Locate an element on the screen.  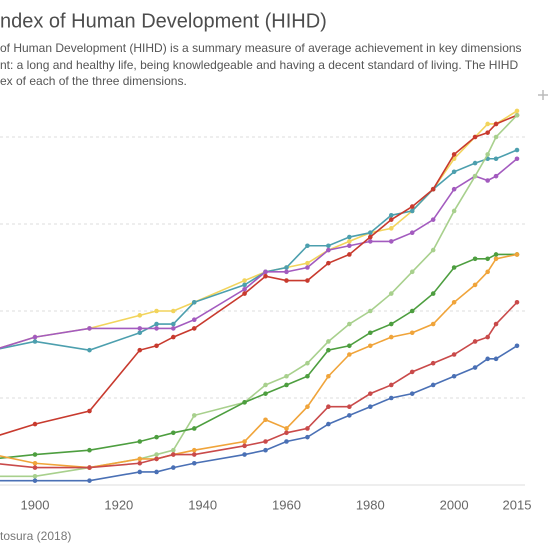
x-tick-label: 1900 is located at coordinates (35, 504).